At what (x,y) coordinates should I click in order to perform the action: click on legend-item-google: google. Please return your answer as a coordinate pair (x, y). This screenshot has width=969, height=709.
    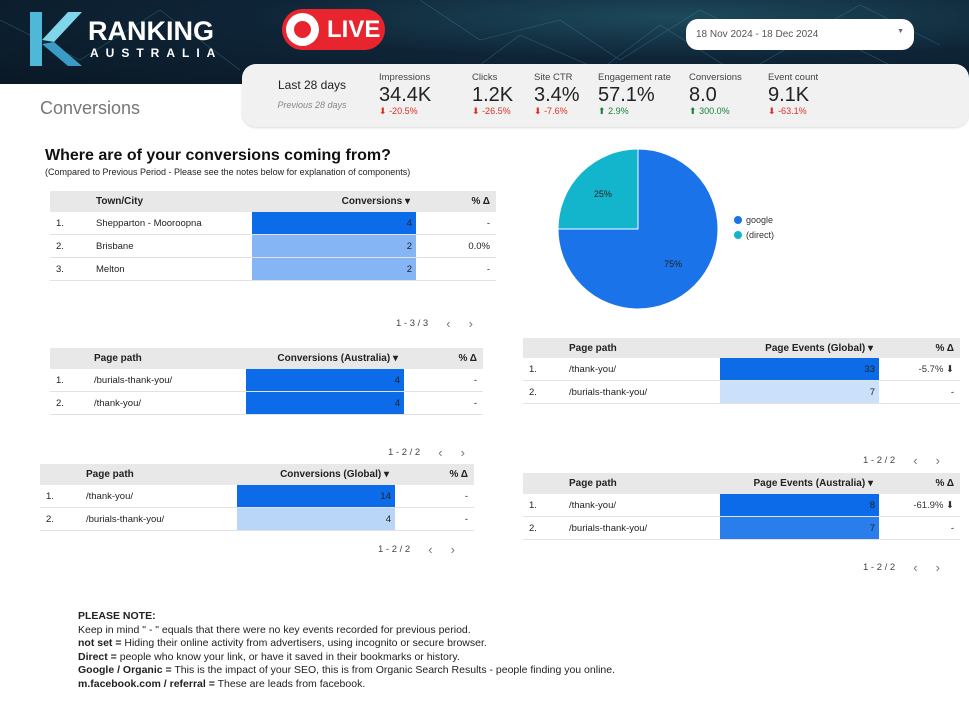
    Looking at the image, I should click on (754, 220).